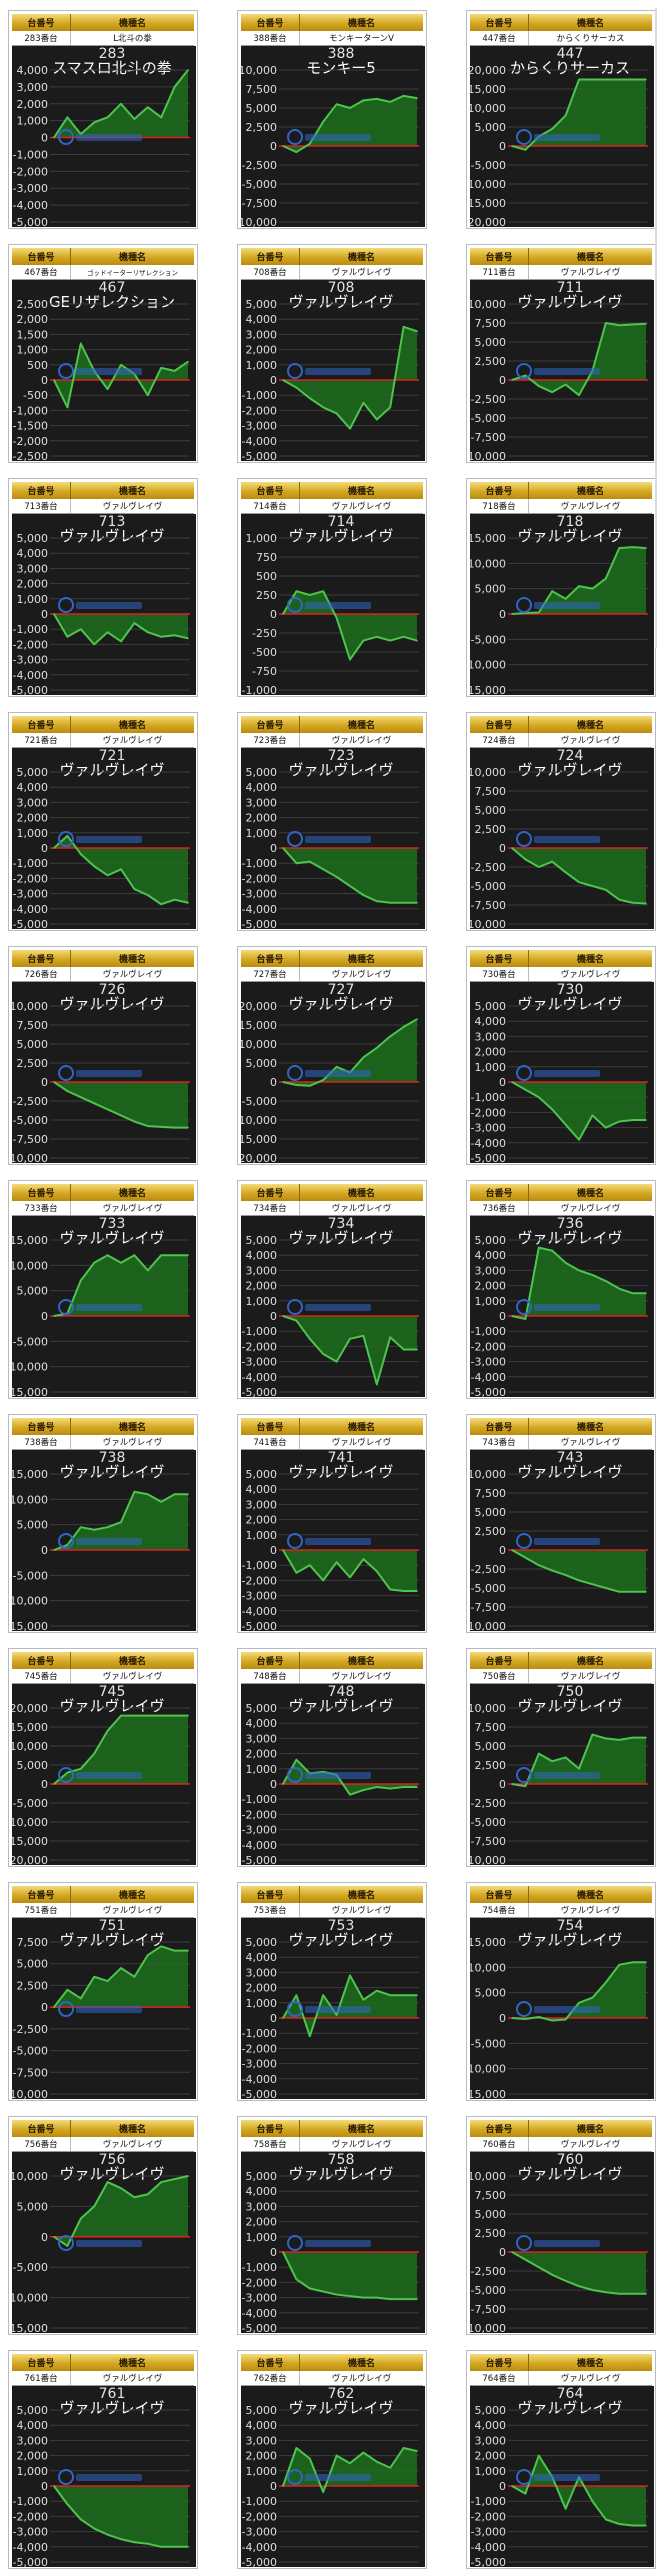 Image resolution: width=667 pixels, height=2569 pixels. I want to click on y-tick-label: 4,000, so click(262, 1723).